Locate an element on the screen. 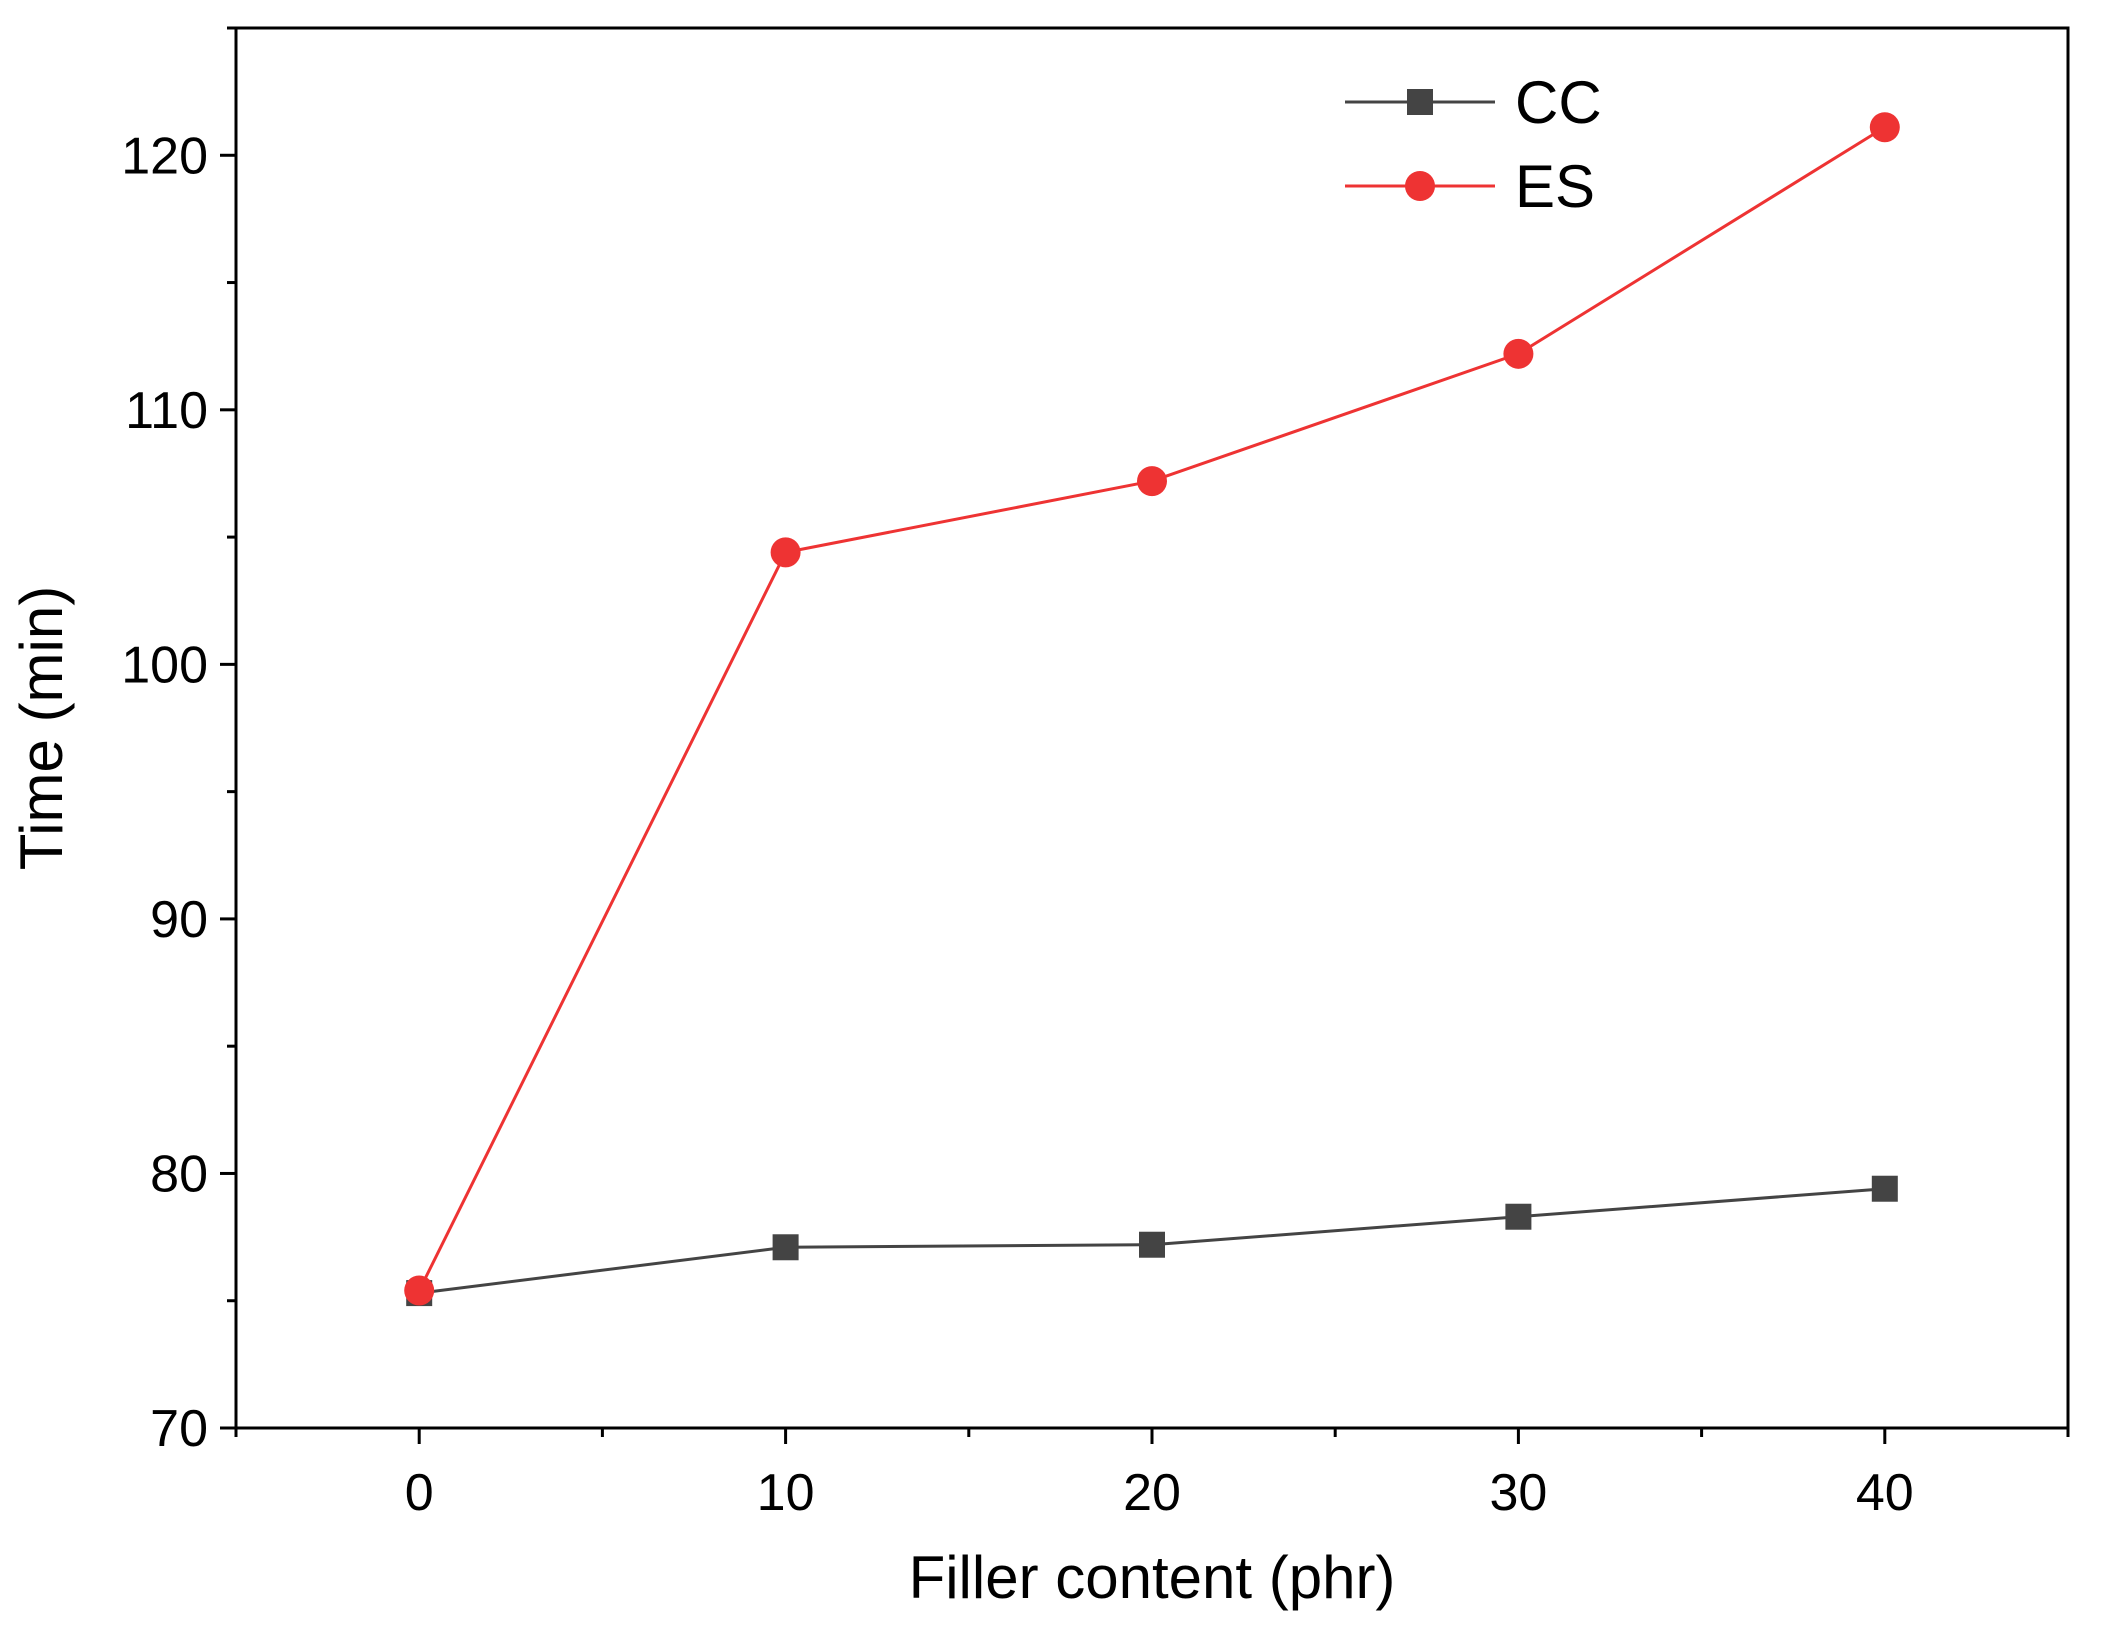 The width and height of the screenshot is (2102, 1635). x-tick-label: 40 is located at coordinates (1885, 1493).